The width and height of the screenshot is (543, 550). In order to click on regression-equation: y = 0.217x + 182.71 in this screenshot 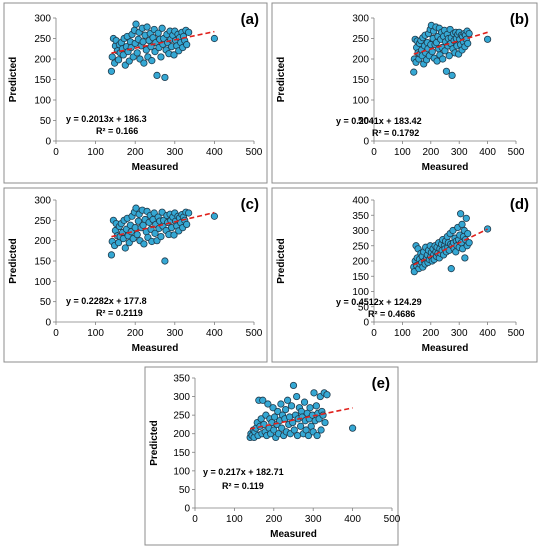, I will do `click(243, 472)`.